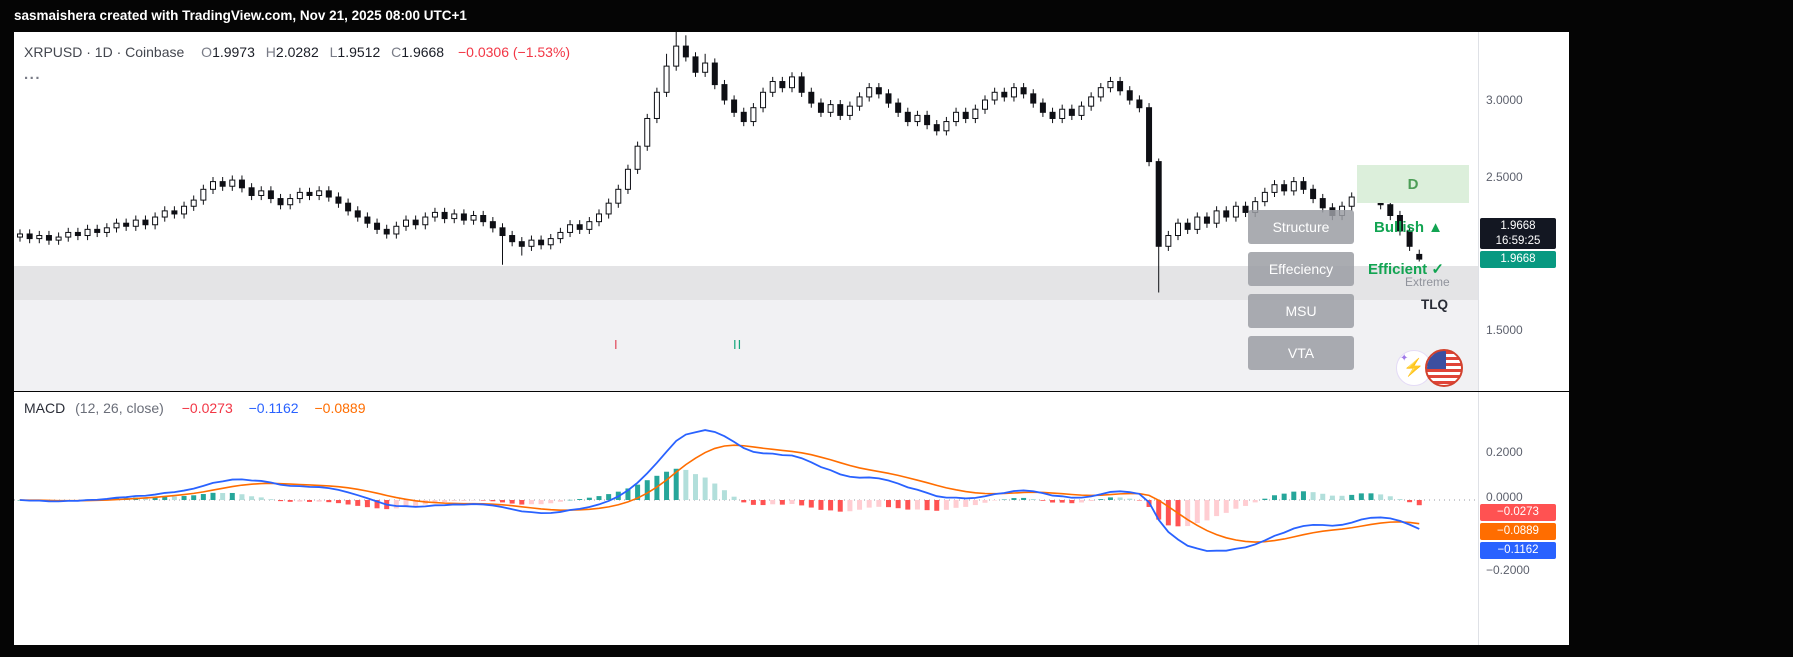  I want to click on structure-button: Structure, so click(1301, 227).